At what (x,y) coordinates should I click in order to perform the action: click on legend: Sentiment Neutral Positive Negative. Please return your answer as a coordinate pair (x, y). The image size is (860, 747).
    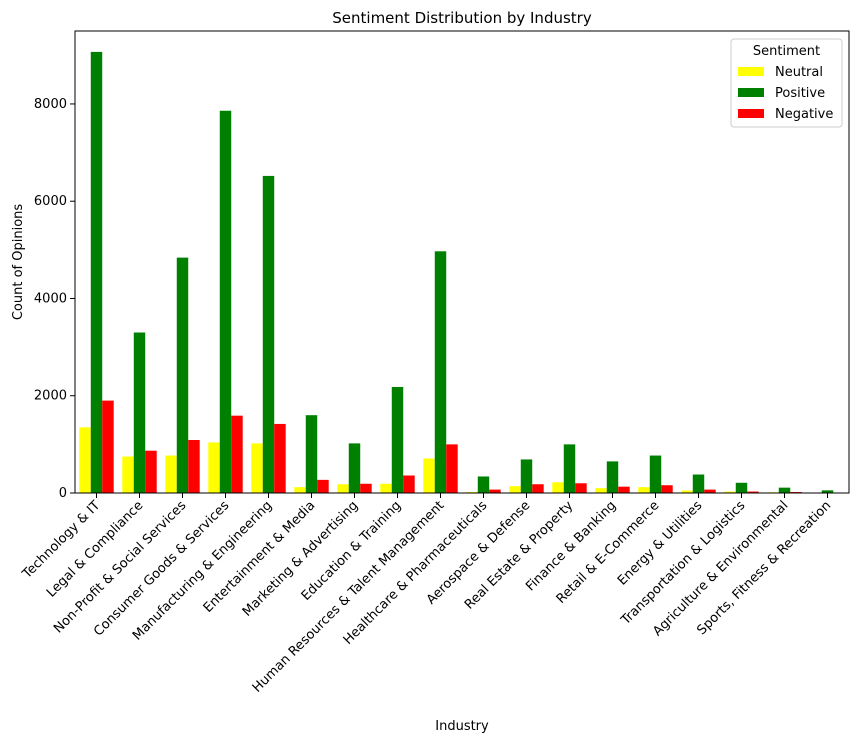
    Looking at the image, I should click on (786, 83).